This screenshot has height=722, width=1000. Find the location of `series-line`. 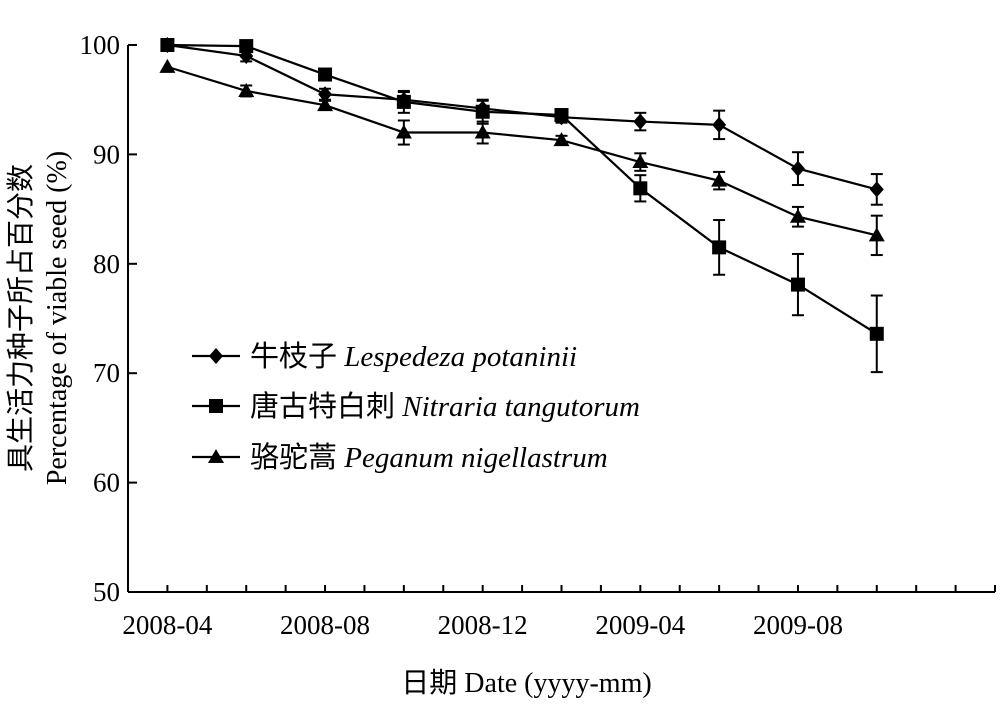

series-line is located at coordinates (522, 117).